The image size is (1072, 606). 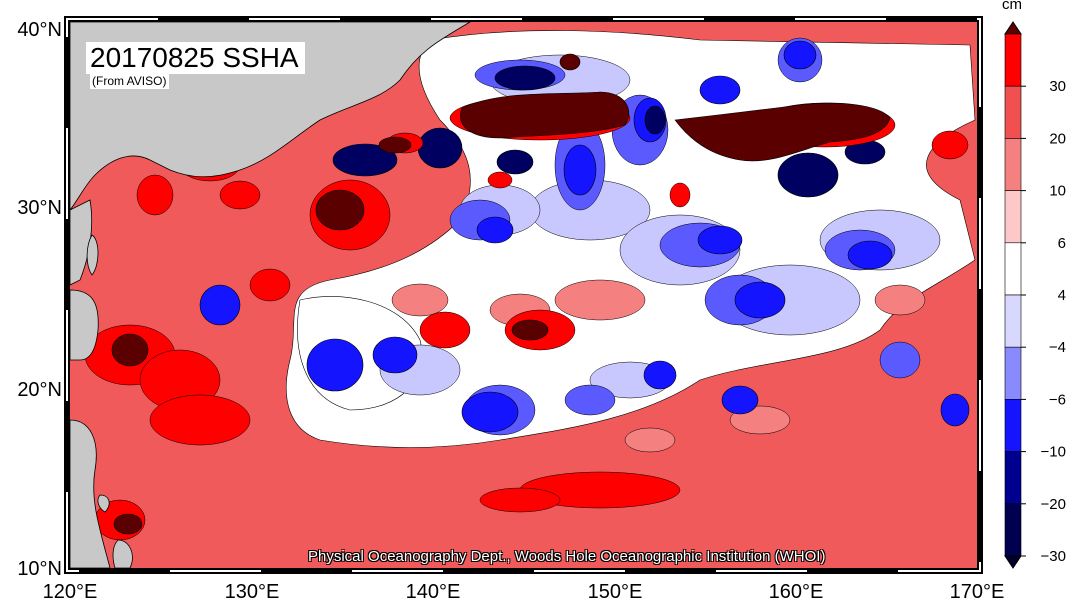 What do you see at coordinates (609, 131) in the screenshot?
I see `extreme-negative-regions` at bounding box center [609, 131].